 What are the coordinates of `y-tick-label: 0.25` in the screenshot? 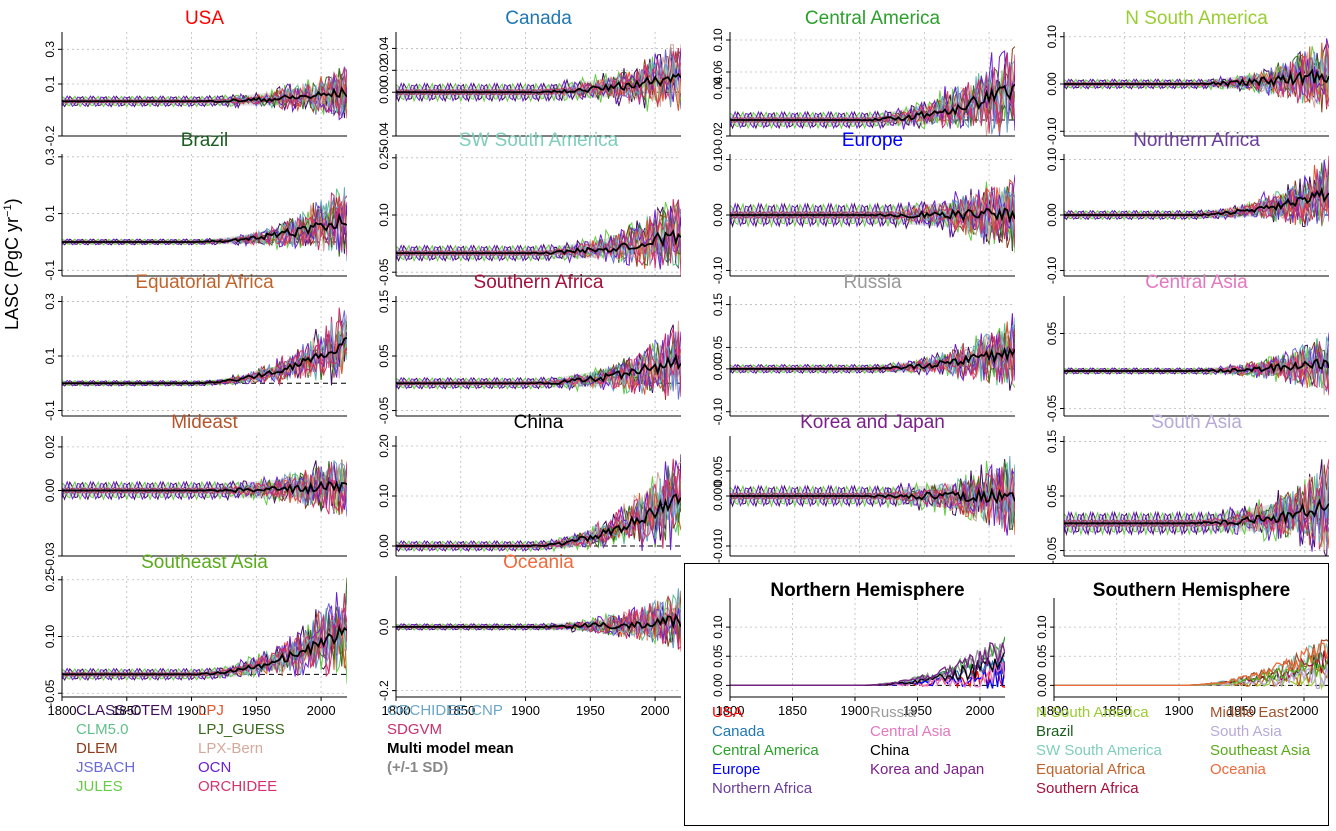 It's located at (50, 580).